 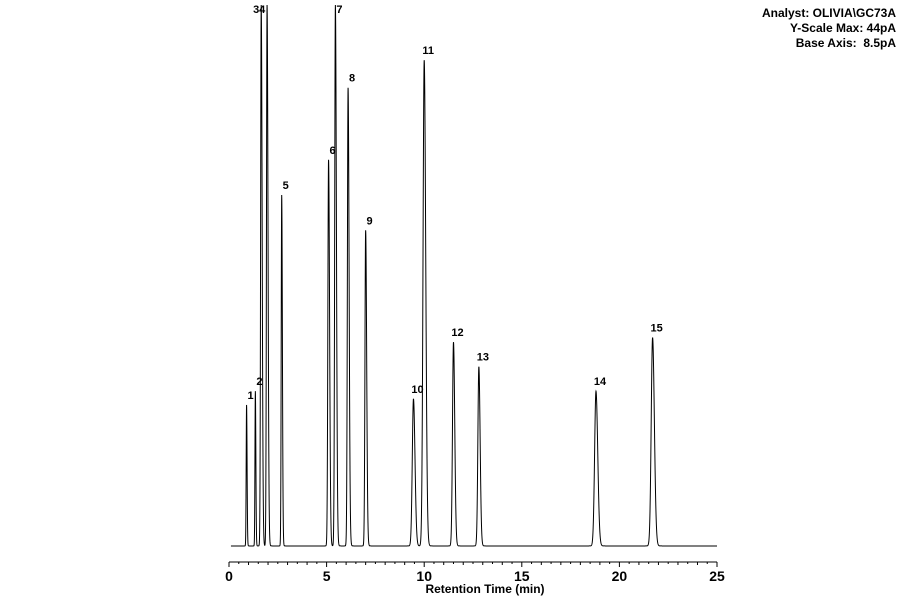 What do you see at coordinates (656, 329) in the screenshot?
I see `peak-label-15: 15` at bounding box center [656, 329].